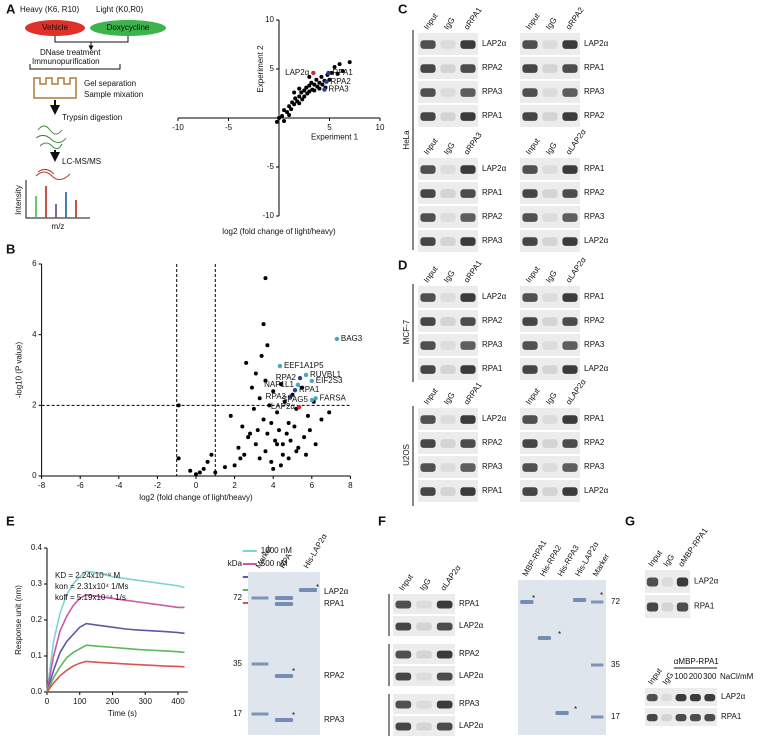 The image size is (778, 739). I want to click on band-label: RPA2, so click(334, 675).